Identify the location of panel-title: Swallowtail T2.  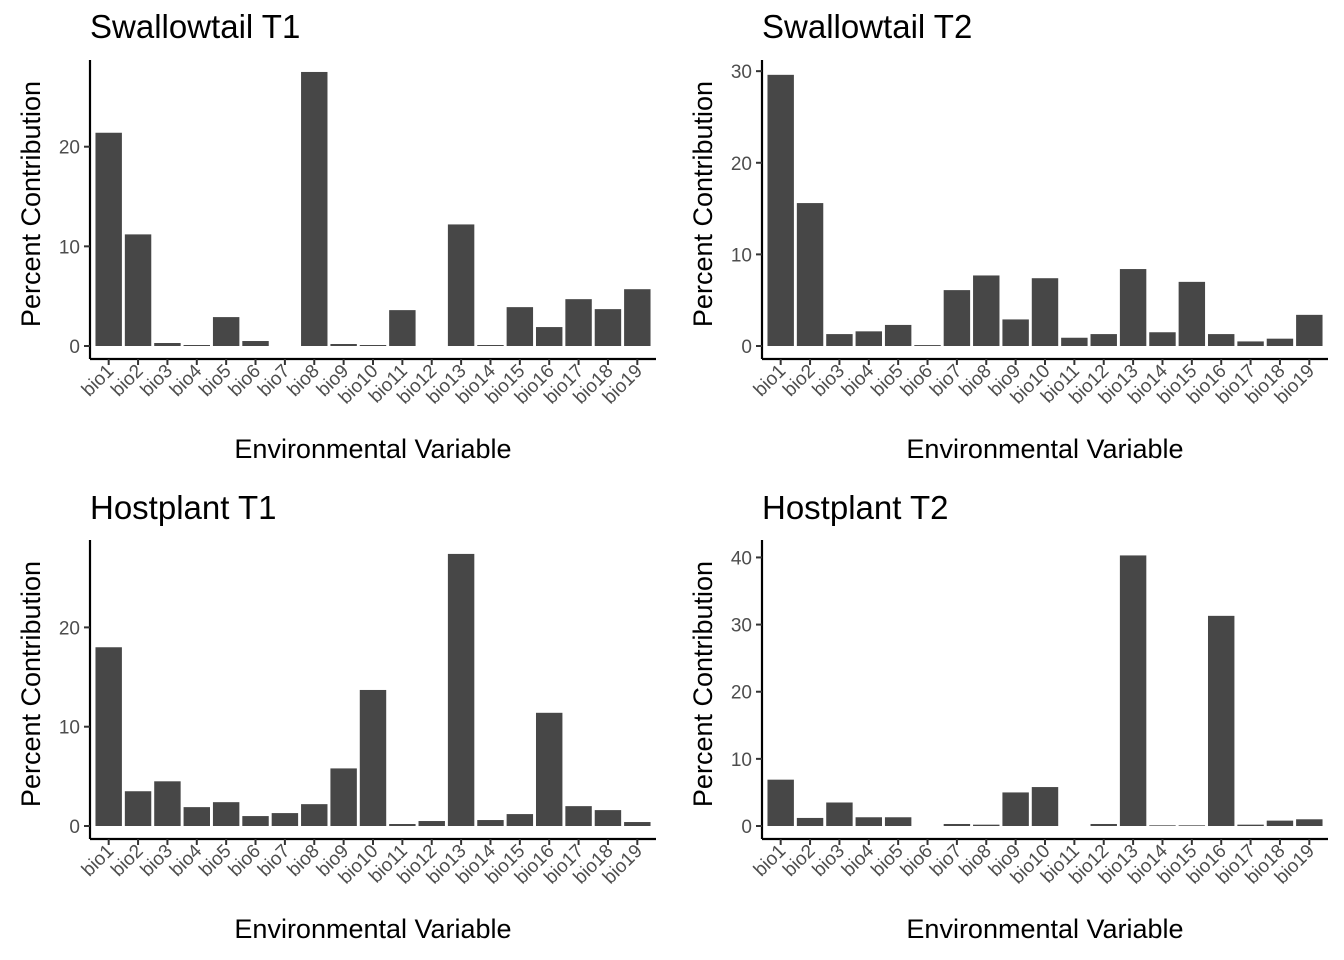
(867, 26).